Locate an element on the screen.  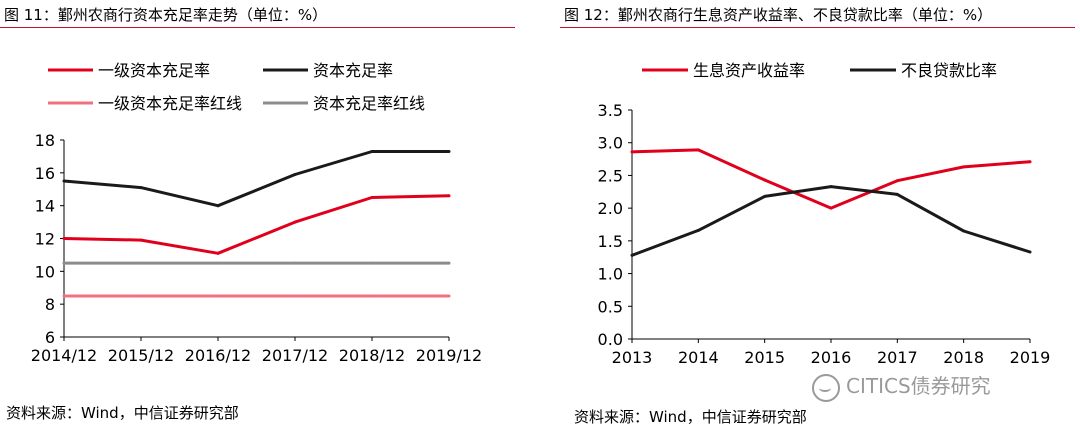
y-tick-label: 3.5 is located at coordinates (610, 110).